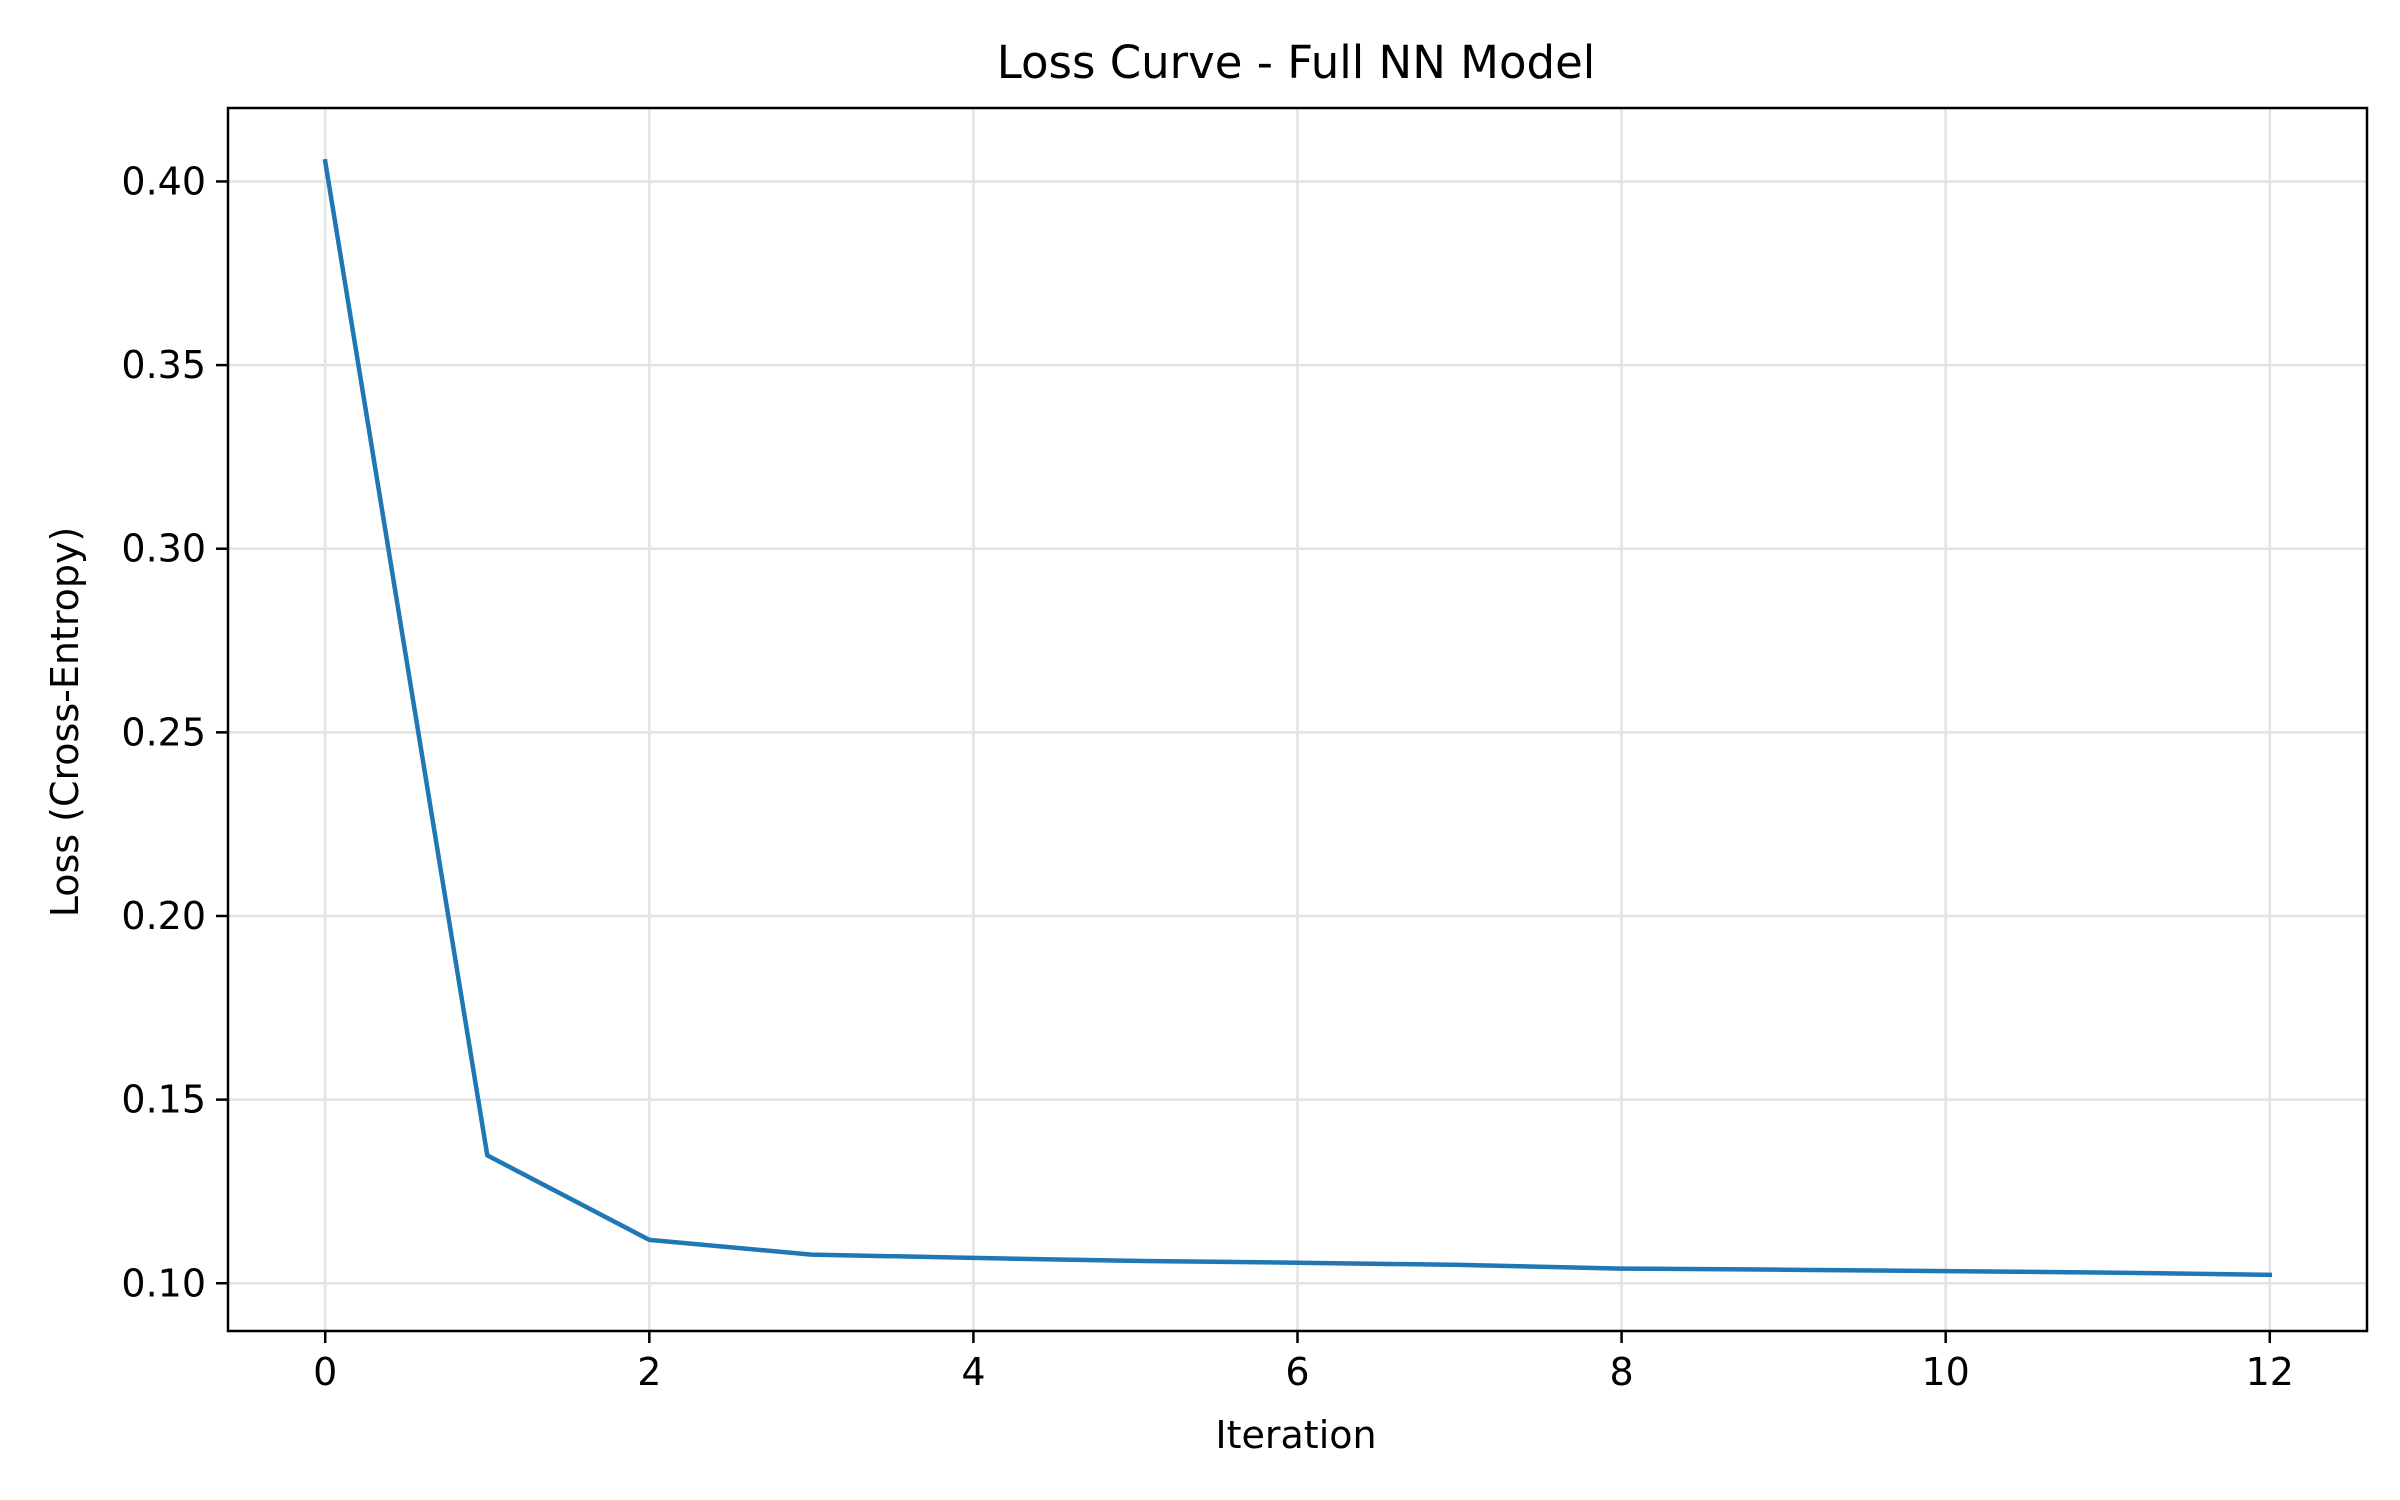 The height and width of the screenshot is (1500, 2400). Describe the element at coordinates (1297, 1372) in the screenshot. I see `x-tick-label: 6` at that location.